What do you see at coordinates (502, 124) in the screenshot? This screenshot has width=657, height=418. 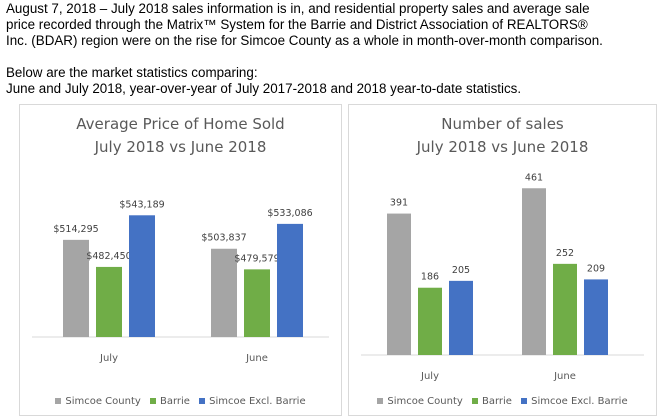 I see `chart-title: Number of sales` at bounding box center [502, 124].